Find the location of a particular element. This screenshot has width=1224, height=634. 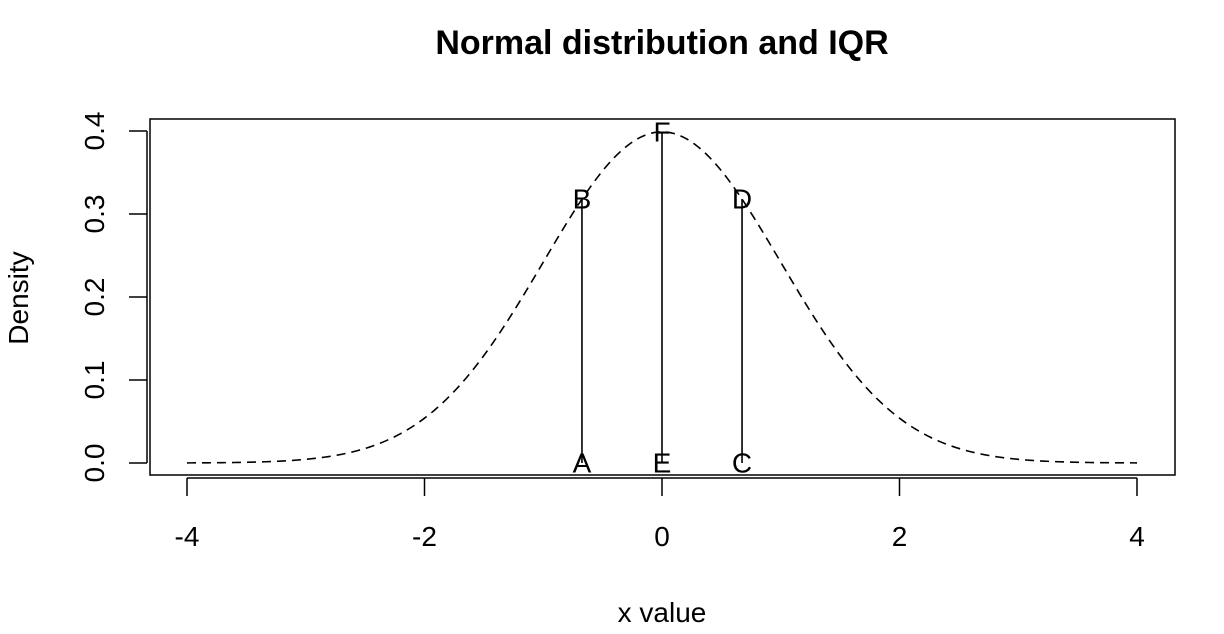

y-tick-label: 0.2 is located at coordinates (94, 297).